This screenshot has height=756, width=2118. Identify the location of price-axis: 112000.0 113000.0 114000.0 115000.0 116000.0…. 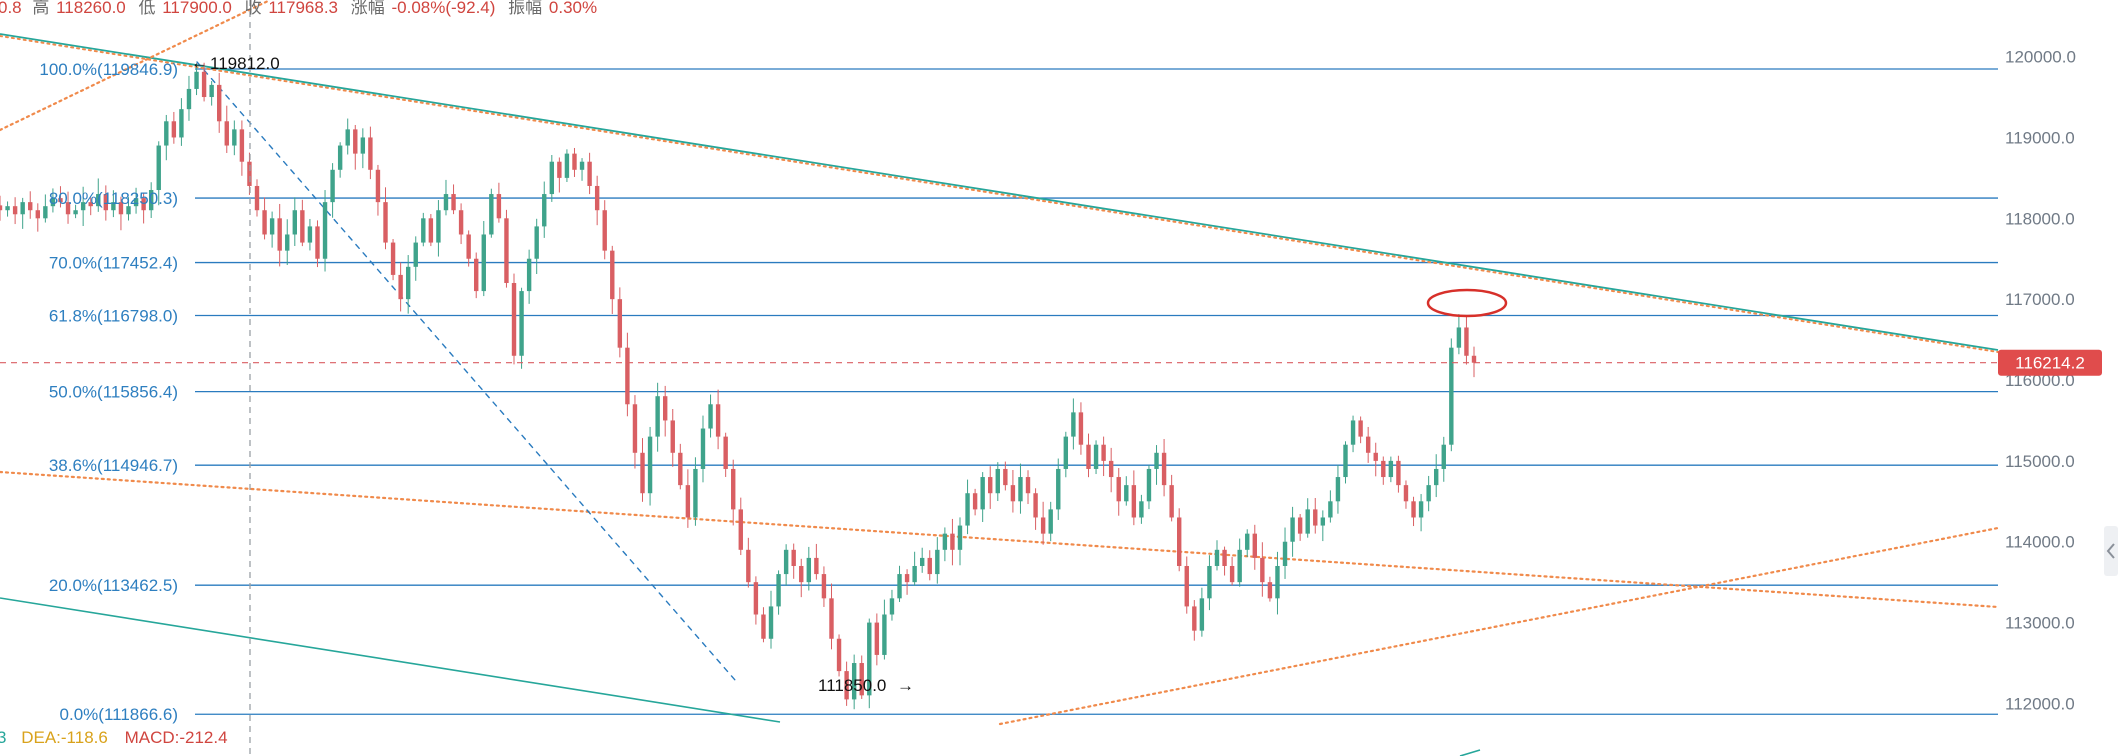
(2040, 381).